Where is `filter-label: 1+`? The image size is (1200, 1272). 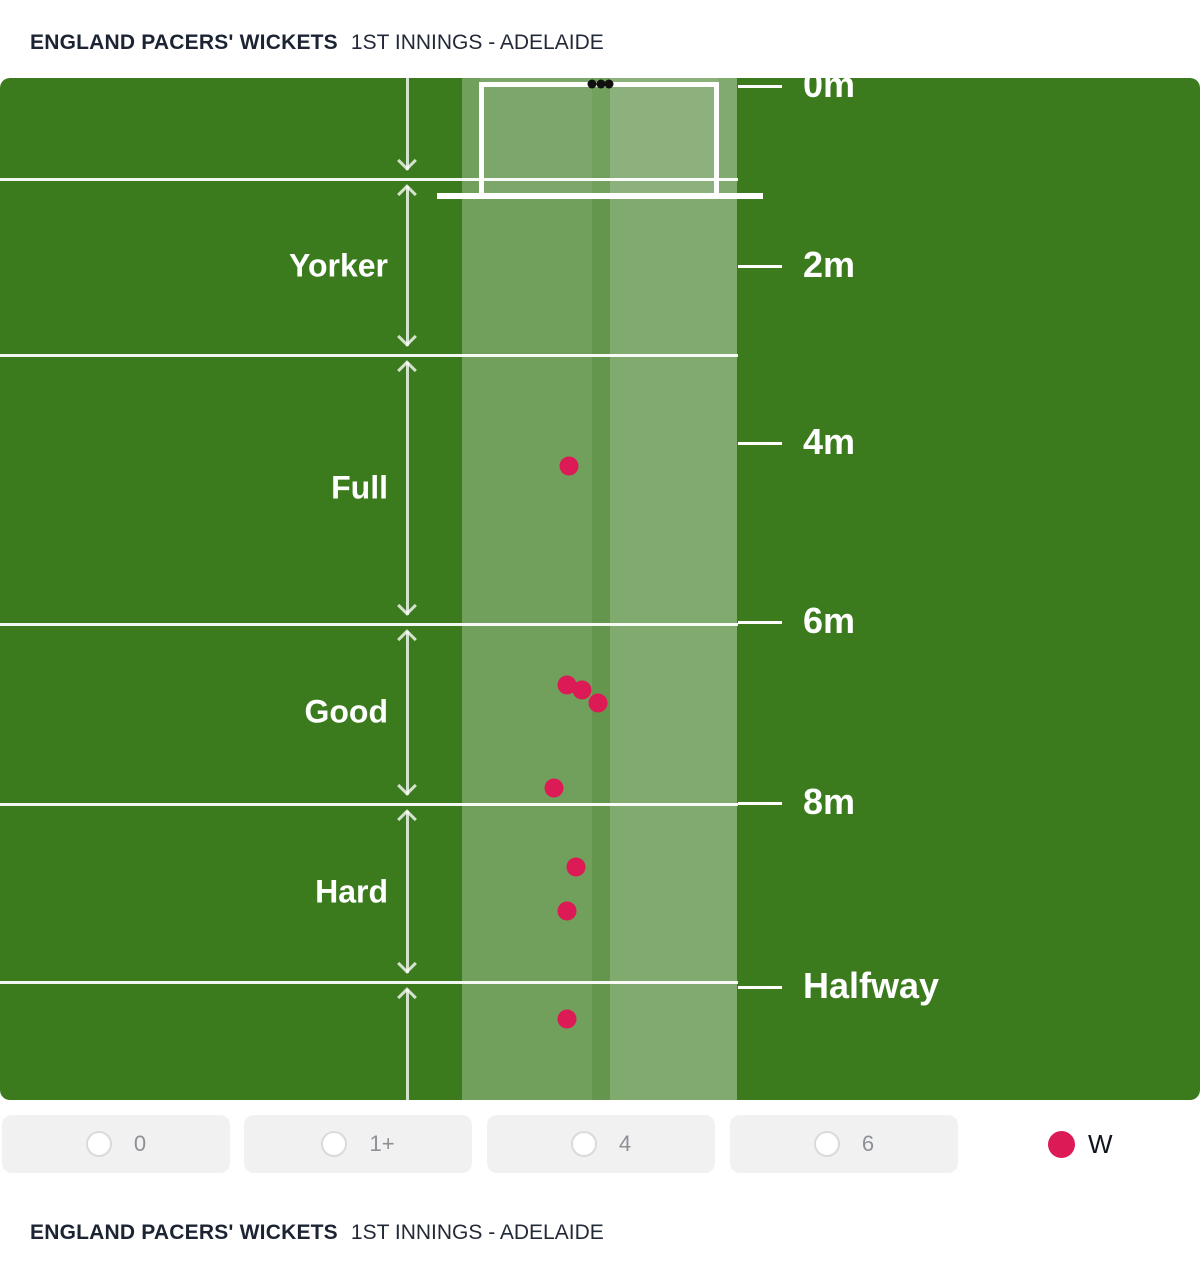
filter-label: 1+ is located at coordinates (382, 1143).